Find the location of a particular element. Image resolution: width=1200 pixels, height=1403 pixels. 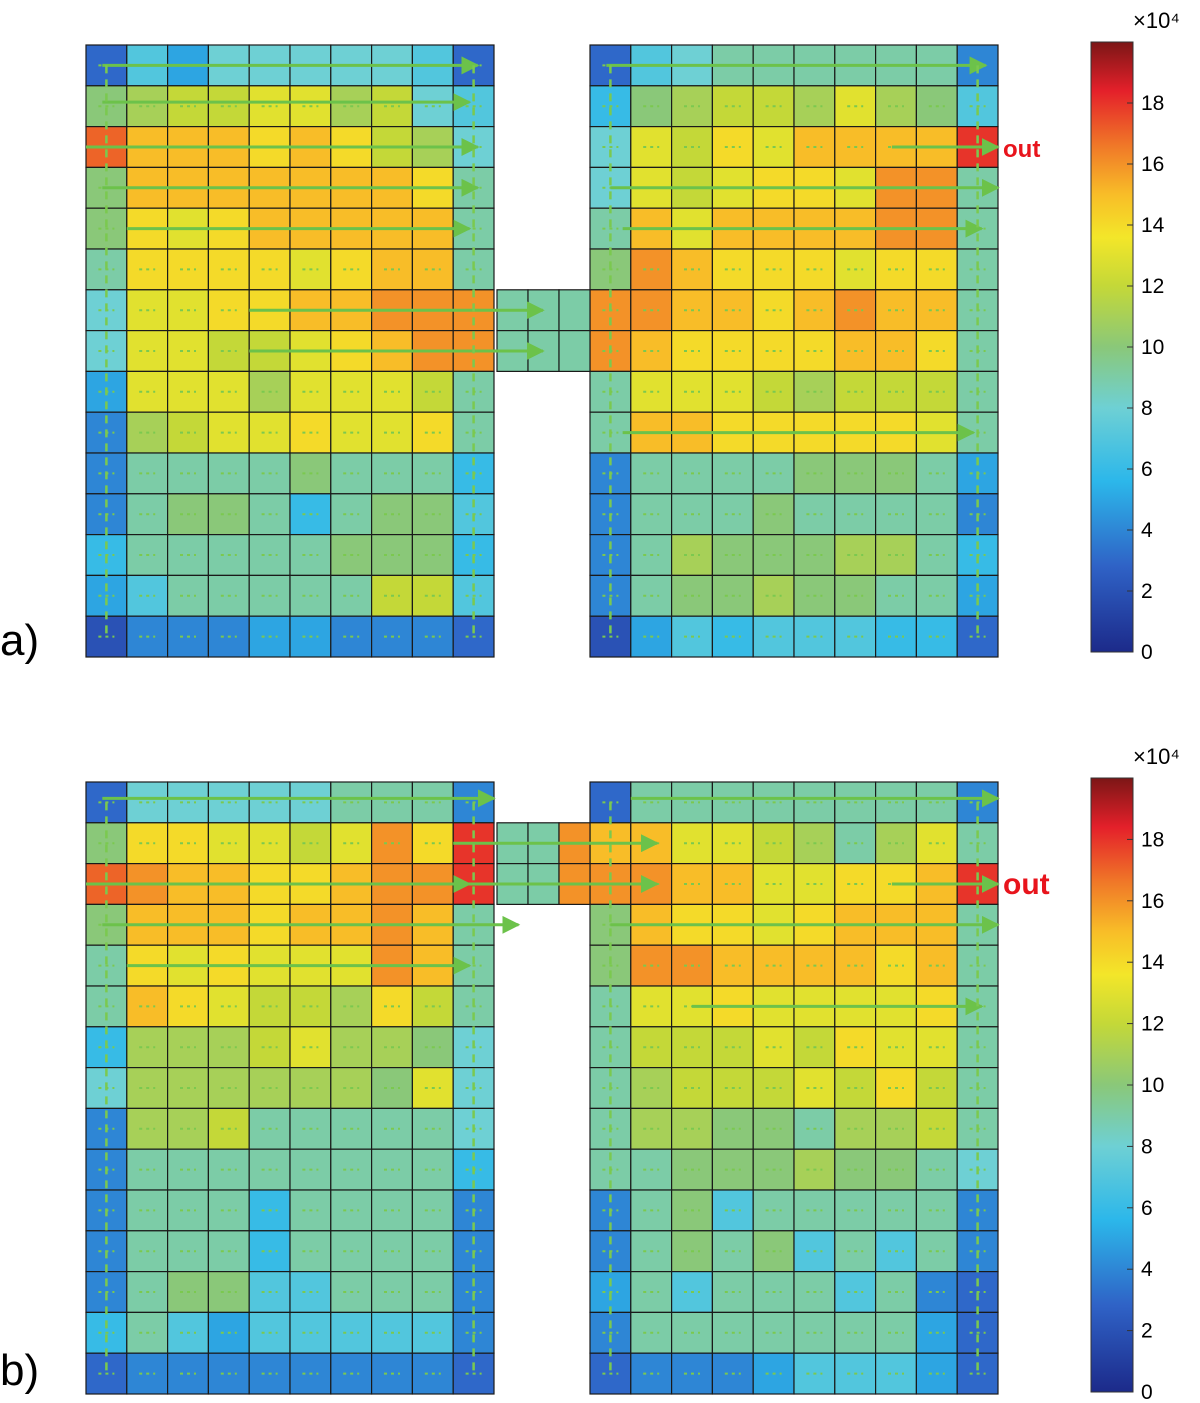

panel-label: a) is located at coordinates (19, 640).